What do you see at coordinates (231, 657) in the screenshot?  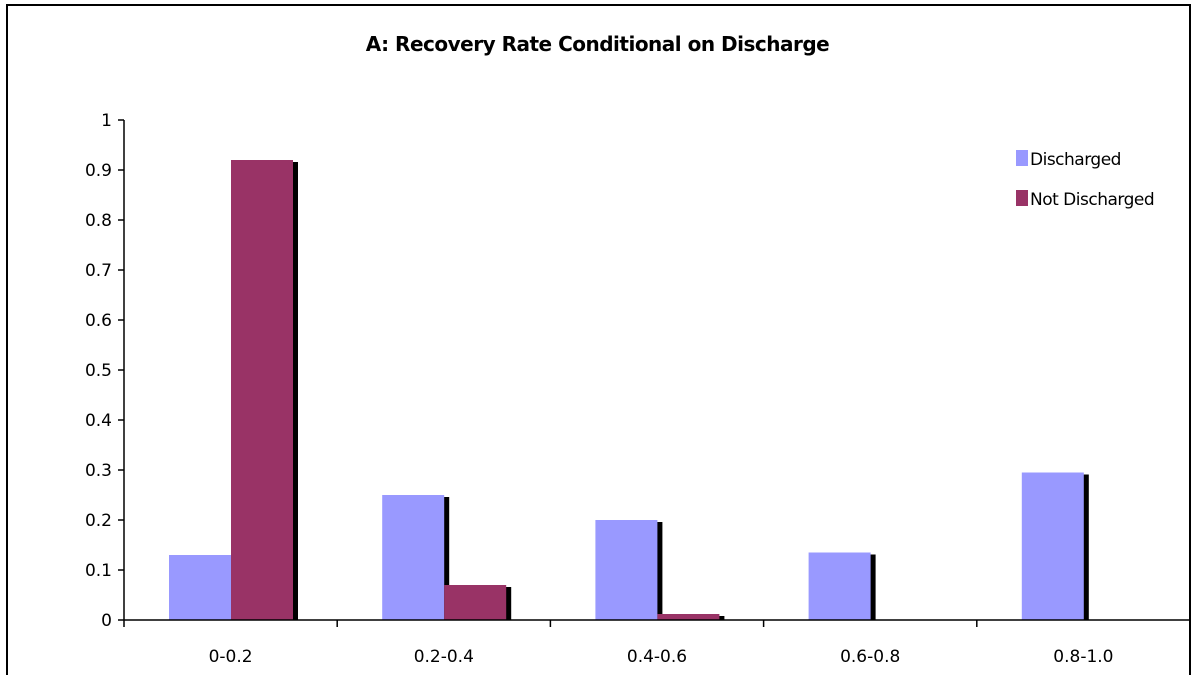 I see `x-tick-label-0: 0-0.2` at bounding box center [231, 657].